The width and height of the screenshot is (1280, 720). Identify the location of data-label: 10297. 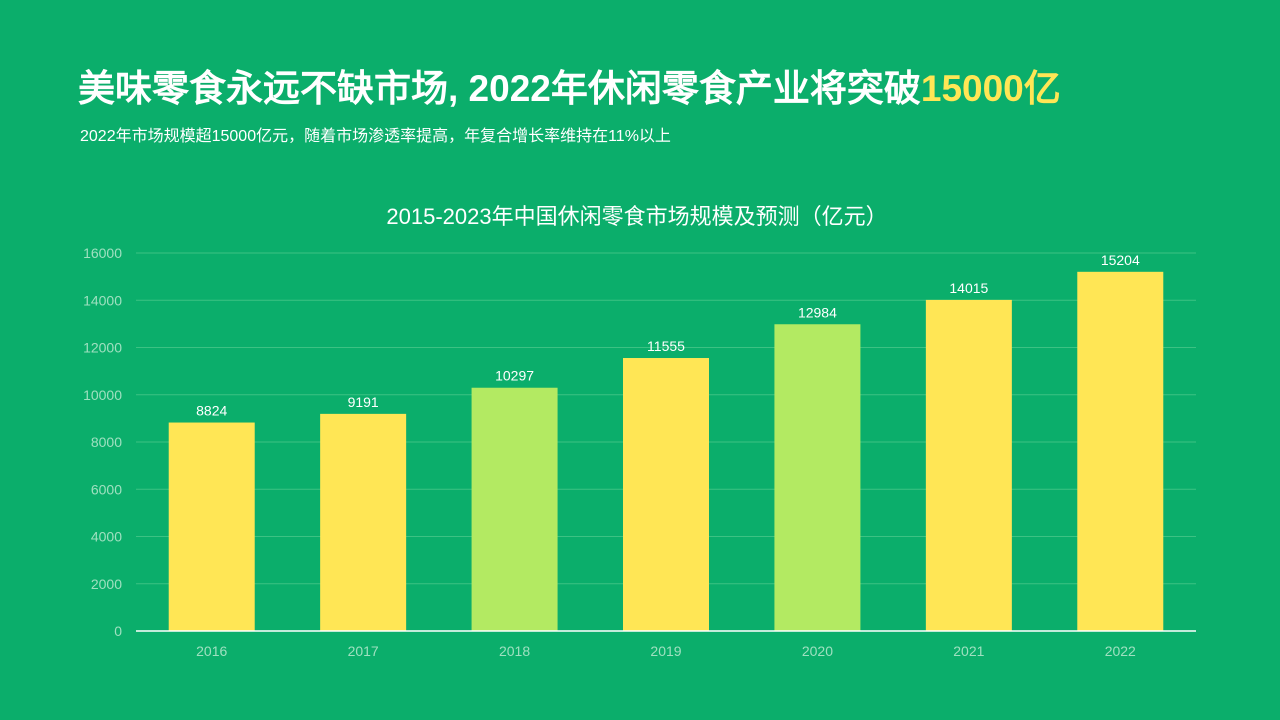
(514, 376).